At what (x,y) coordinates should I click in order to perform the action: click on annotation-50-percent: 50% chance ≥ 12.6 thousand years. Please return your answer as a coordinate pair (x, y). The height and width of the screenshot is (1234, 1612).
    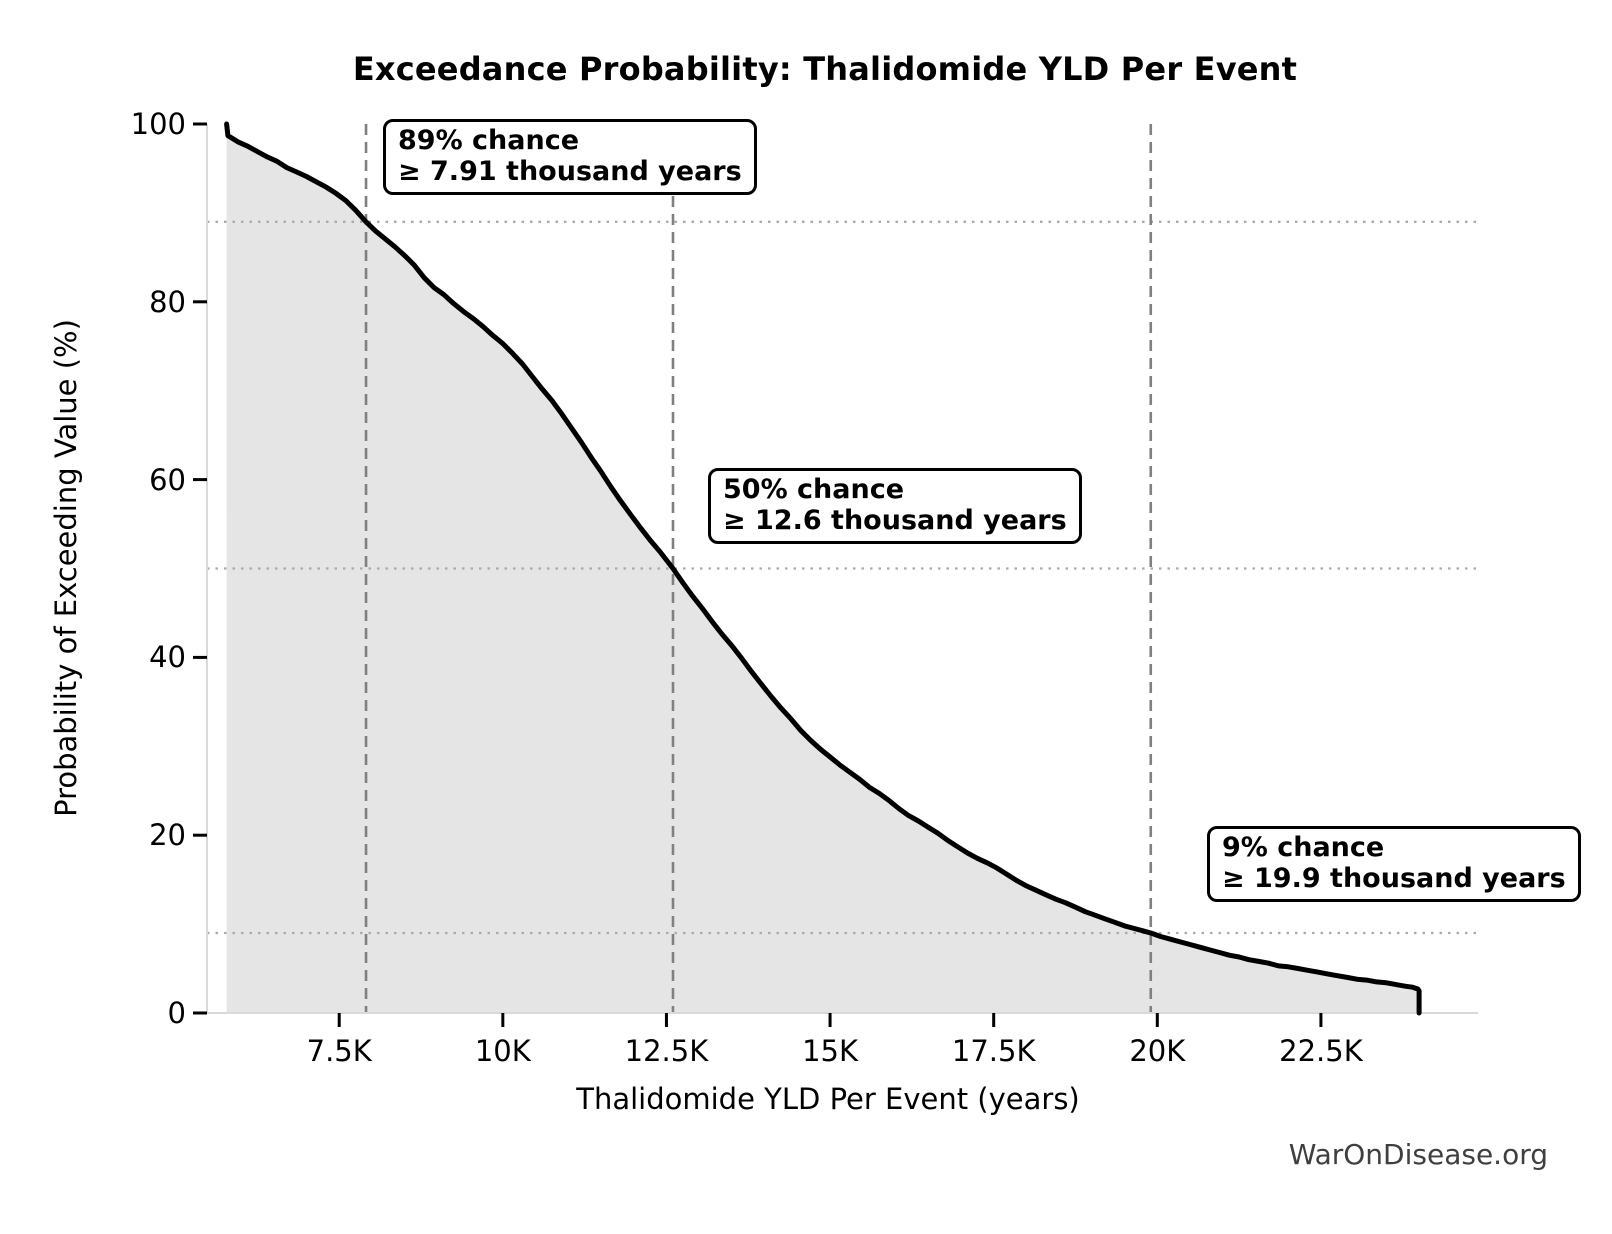
    Looking at the image, I should click on (895, 506).